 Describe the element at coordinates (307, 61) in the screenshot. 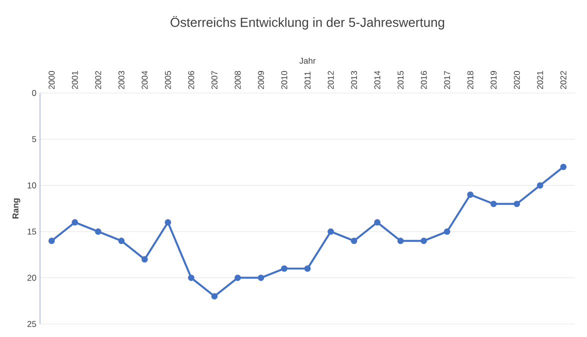

I see `x-axis-title: Jahr` at that location.